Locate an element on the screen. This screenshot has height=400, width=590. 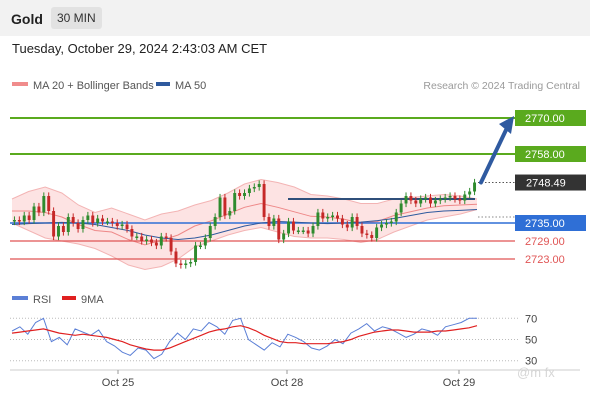
rsi-tick-label: 30 is located at coordinates (531, 362).